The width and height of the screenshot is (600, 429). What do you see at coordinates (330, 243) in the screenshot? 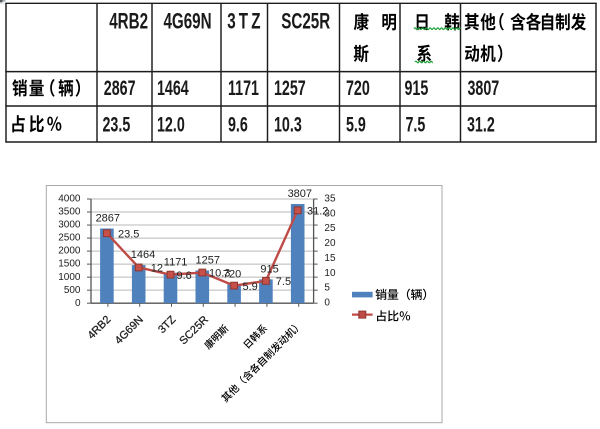
I see `svg-text: 20` at bounding box center [330, 243].